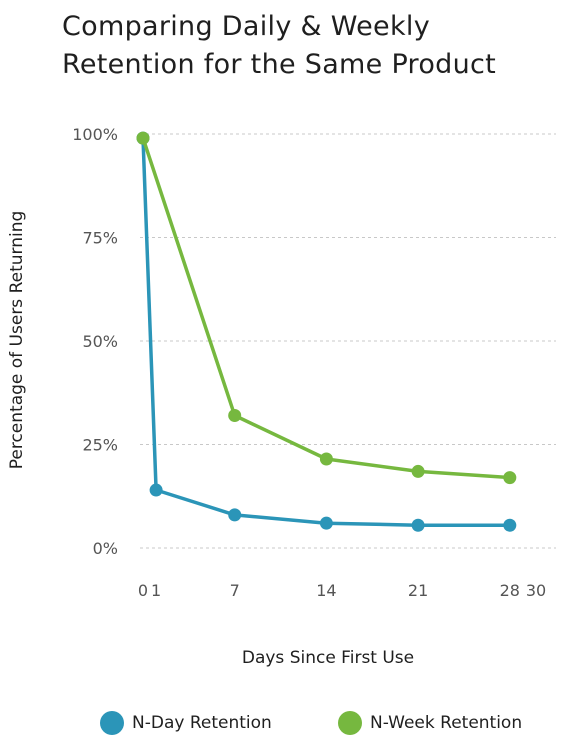 The image size is (571, 747). I want to click on legend-item-n-week: N-Week Retention, so click(430, 723).